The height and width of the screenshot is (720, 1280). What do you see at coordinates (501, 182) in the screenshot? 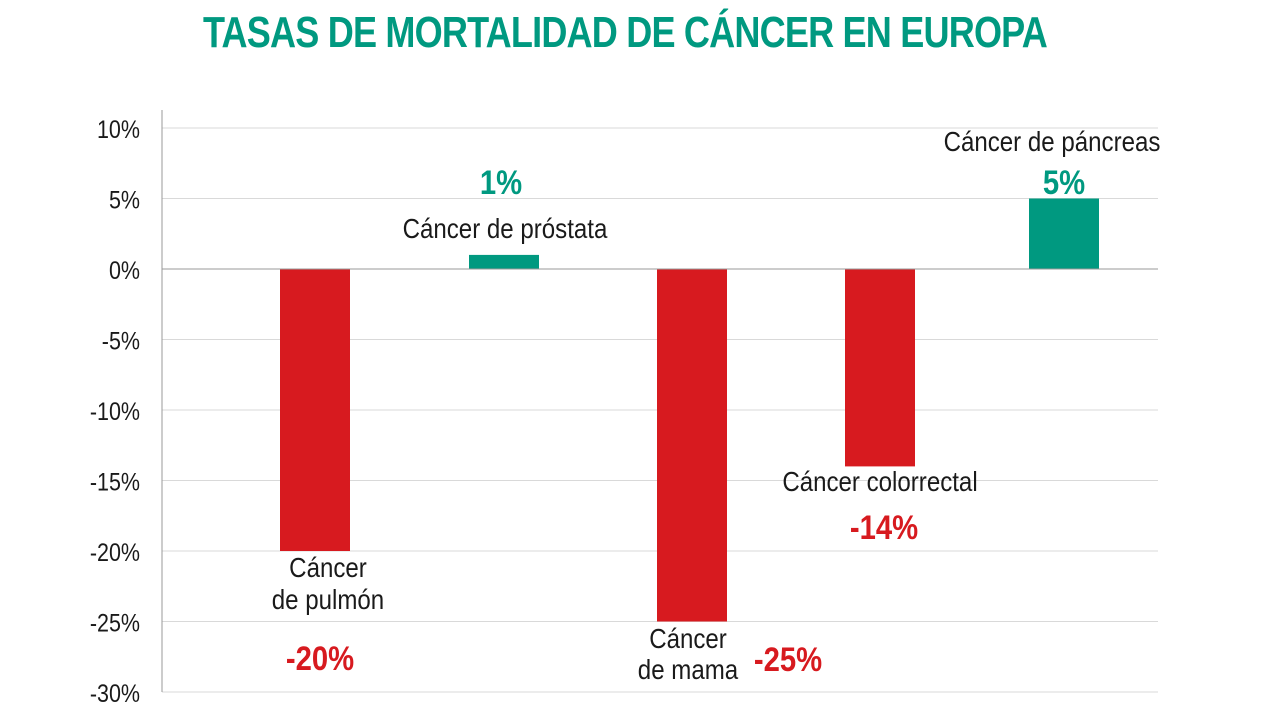
I see `value-label: 1%` at bounding box center [501, 182].